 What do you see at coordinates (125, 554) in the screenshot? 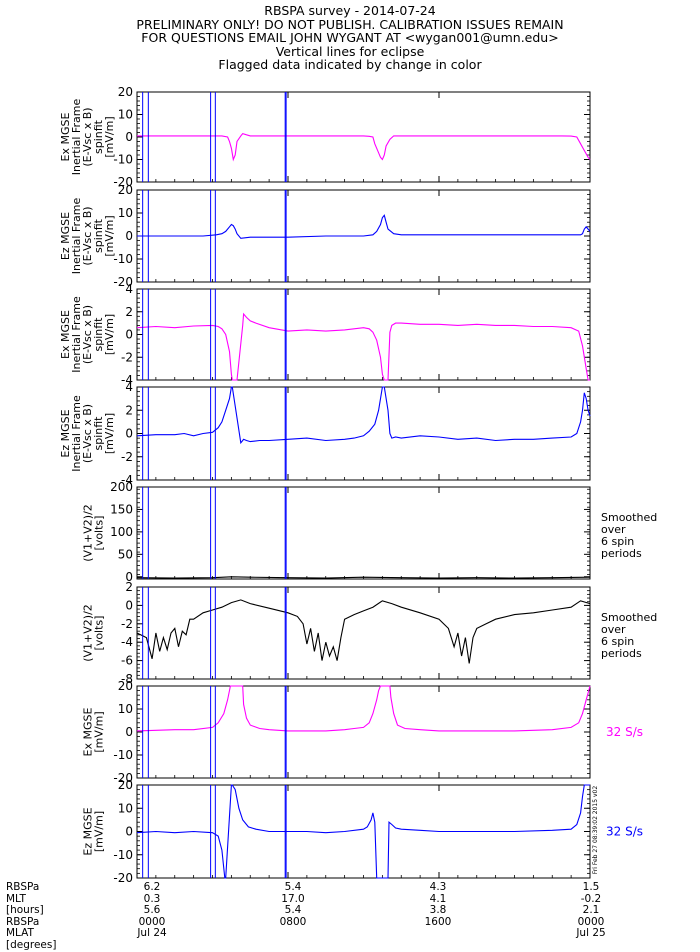
I see `y-tick-label: 50` at bounding box center [125, 554].